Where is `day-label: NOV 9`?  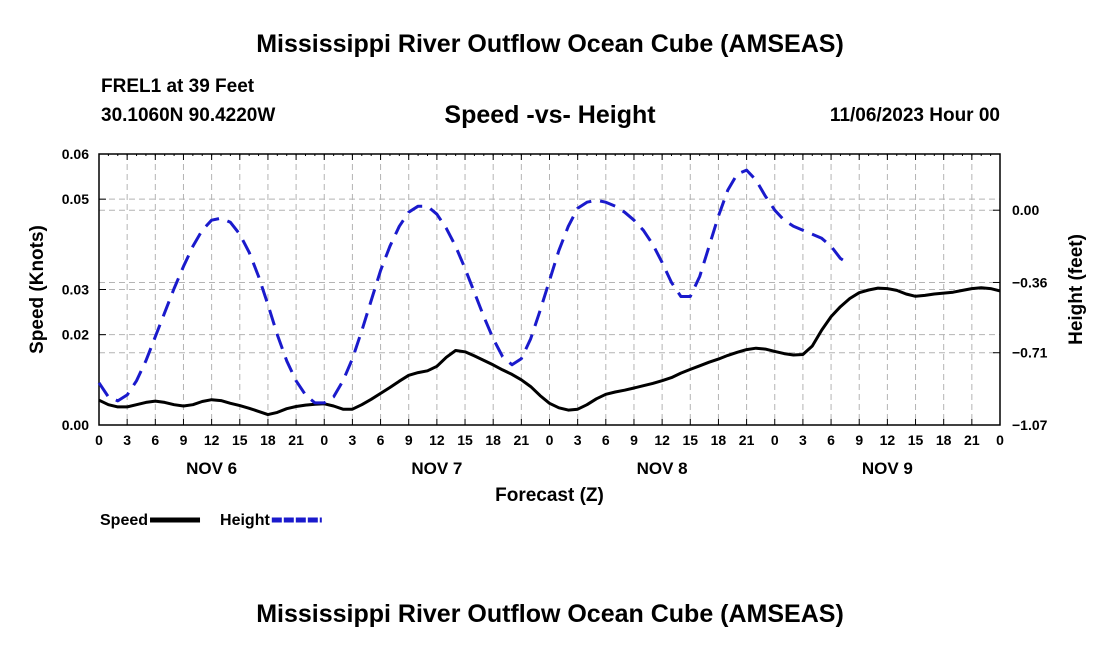 day-label: NOV 9 is located at coordinates (887, 468).